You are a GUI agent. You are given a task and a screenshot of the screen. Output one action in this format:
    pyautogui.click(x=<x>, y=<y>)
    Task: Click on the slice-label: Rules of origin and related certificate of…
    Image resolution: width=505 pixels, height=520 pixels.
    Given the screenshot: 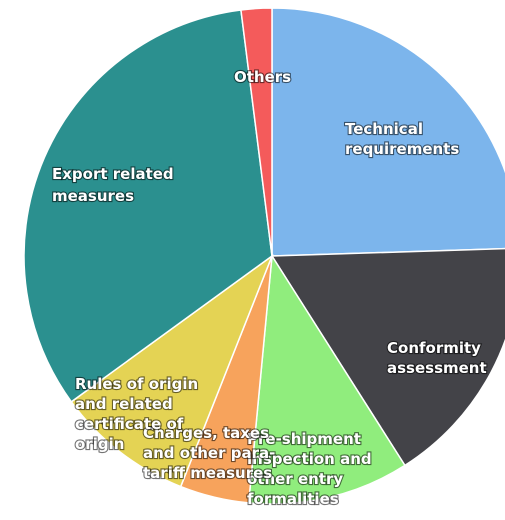 What is the action you would take?
    pyautogui.click(x=136, y=414)
    